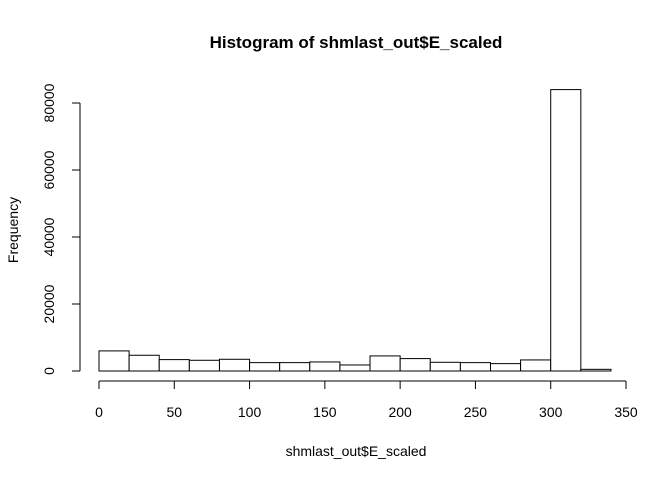 The image size is (672, 480). I want to click on x-tick-label-7: 350, so click(626, 412).